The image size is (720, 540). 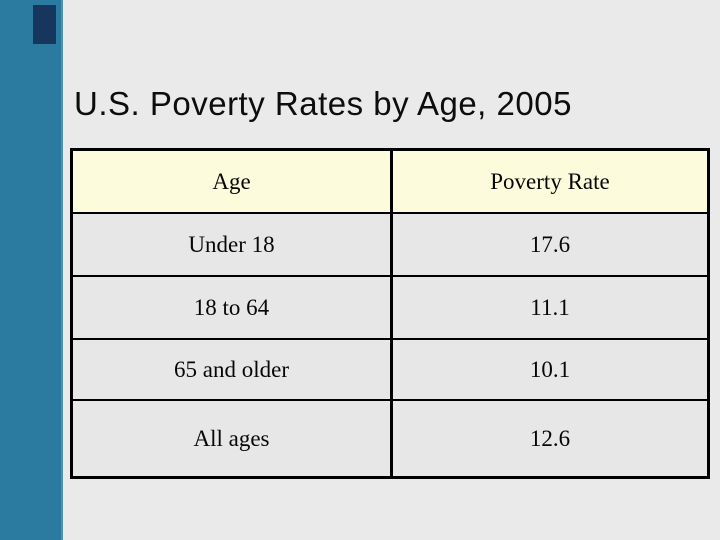 What do you see at coordinates (231, 244) in the screenshot?
I see `cell-age: Under 18` at bounding box center [231, 244].